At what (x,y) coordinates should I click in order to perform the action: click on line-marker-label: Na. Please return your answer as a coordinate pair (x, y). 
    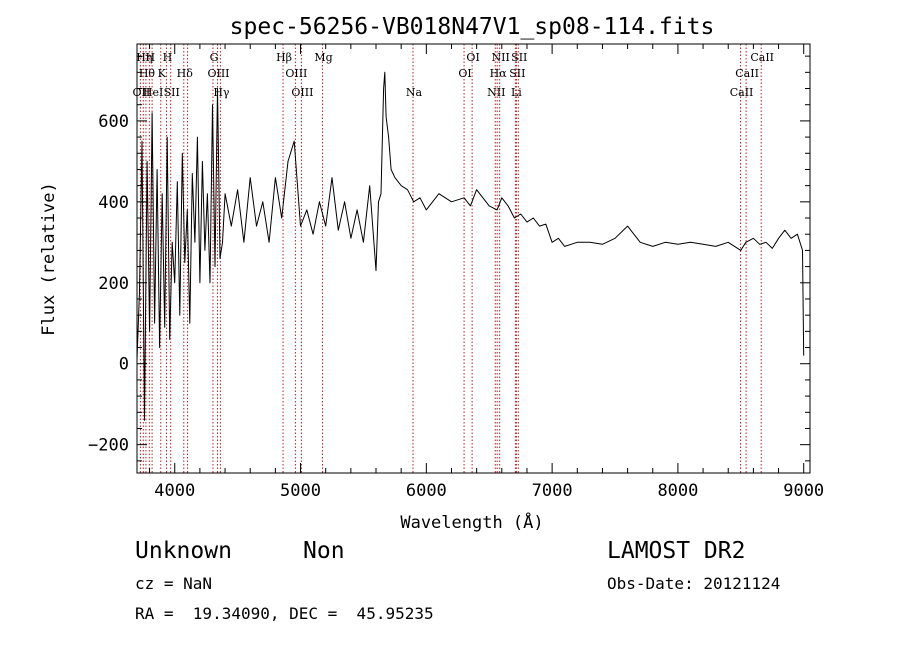
    Looking at the image, I should click on (414, 92).